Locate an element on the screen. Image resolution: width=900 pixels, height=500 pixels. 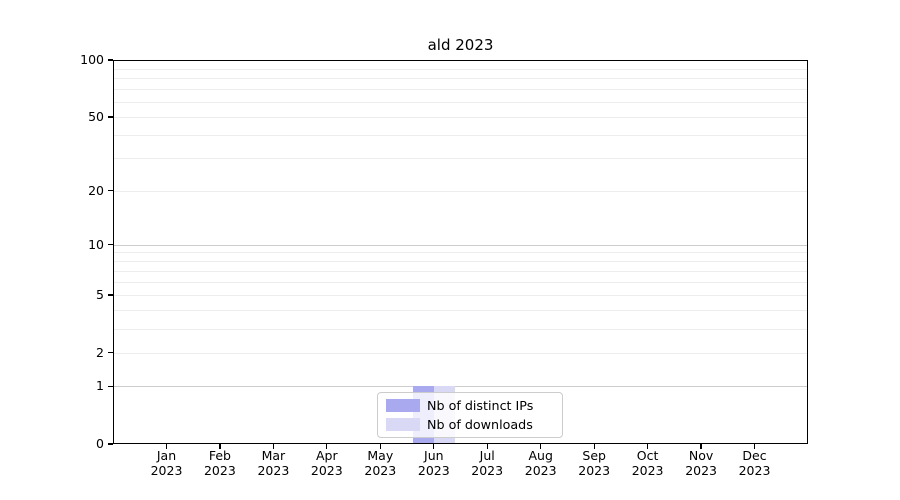
y-tick-label: 0 is located at coordinates (100, 443).